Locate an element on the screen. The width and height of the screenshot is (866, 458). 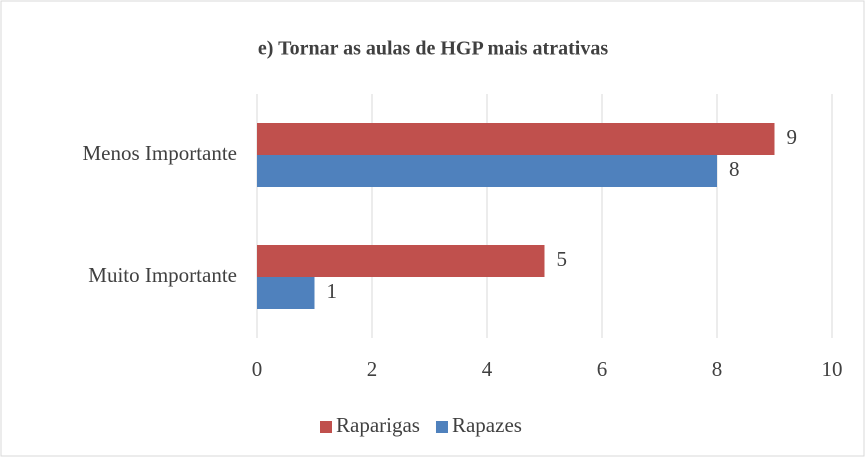
legend-label: Raparigas is located at coordinates (378, 425).